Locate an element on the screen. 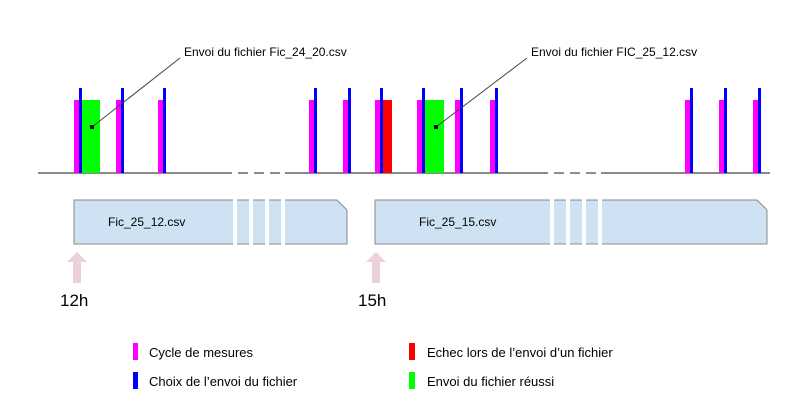 The image size is (794, 415). hour-label-second: 15h is located at coordinates (372, 300).